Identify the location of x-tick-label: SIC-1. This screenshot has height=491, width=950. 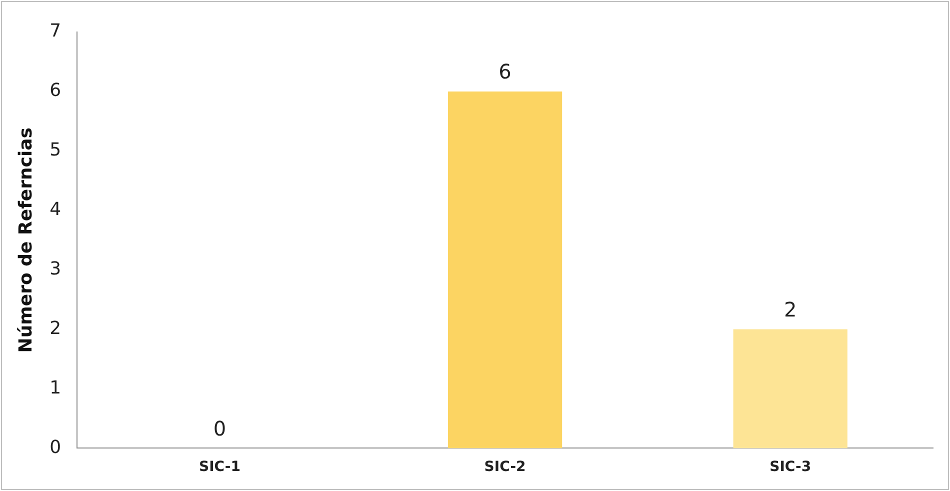
(219, 467).